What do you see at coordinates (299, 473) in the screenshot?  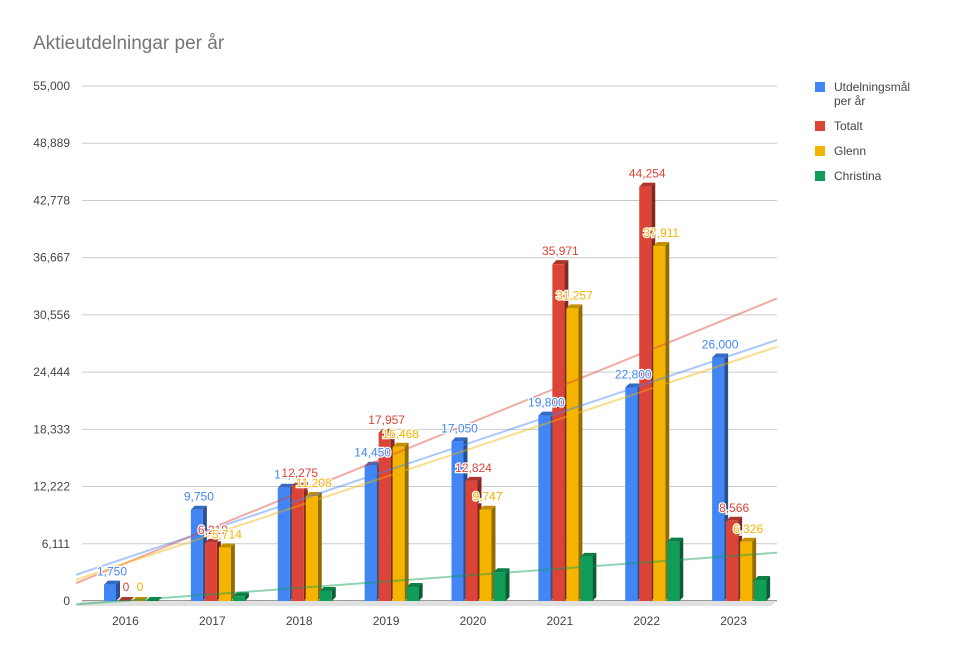 I see `data-label: 12,275` at bounding box center [299, 473].